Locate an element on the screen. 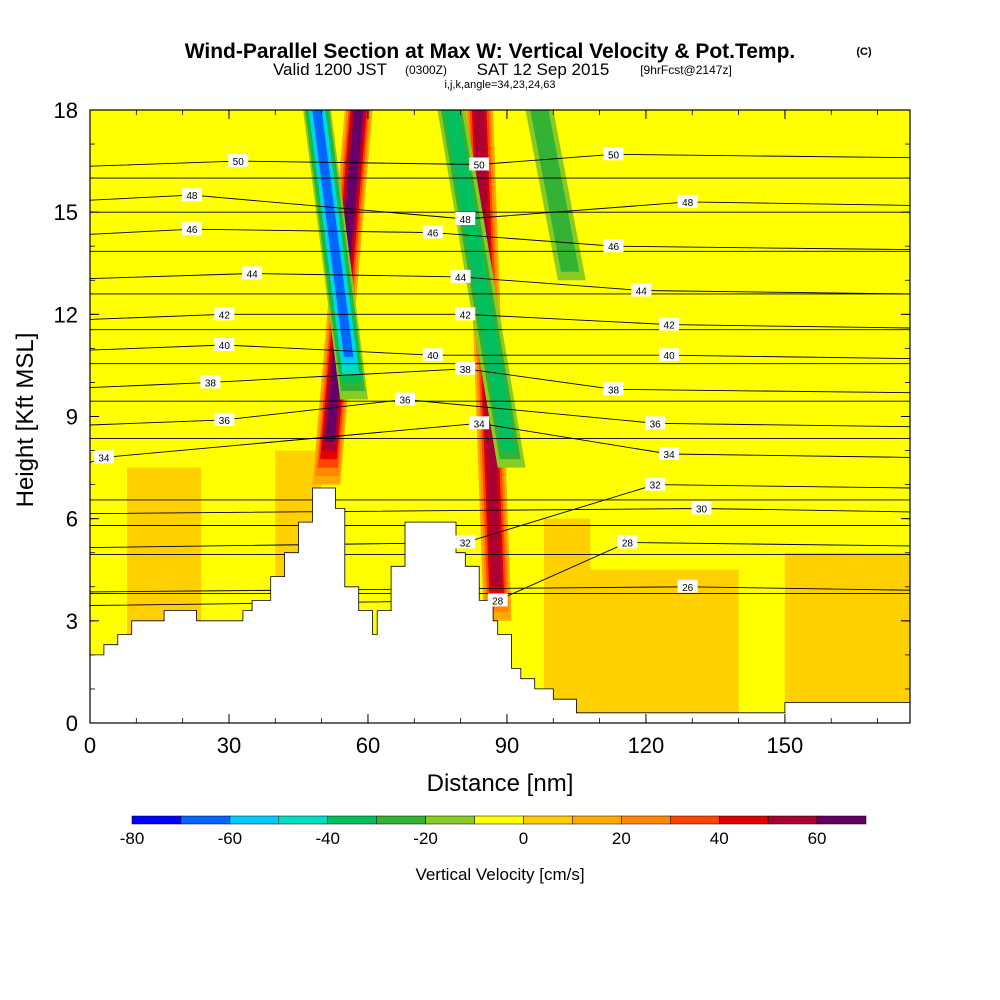 The width and height of the screenshot is (1000, 1000). contour-label: 26 is located at coordinates (687, 586).